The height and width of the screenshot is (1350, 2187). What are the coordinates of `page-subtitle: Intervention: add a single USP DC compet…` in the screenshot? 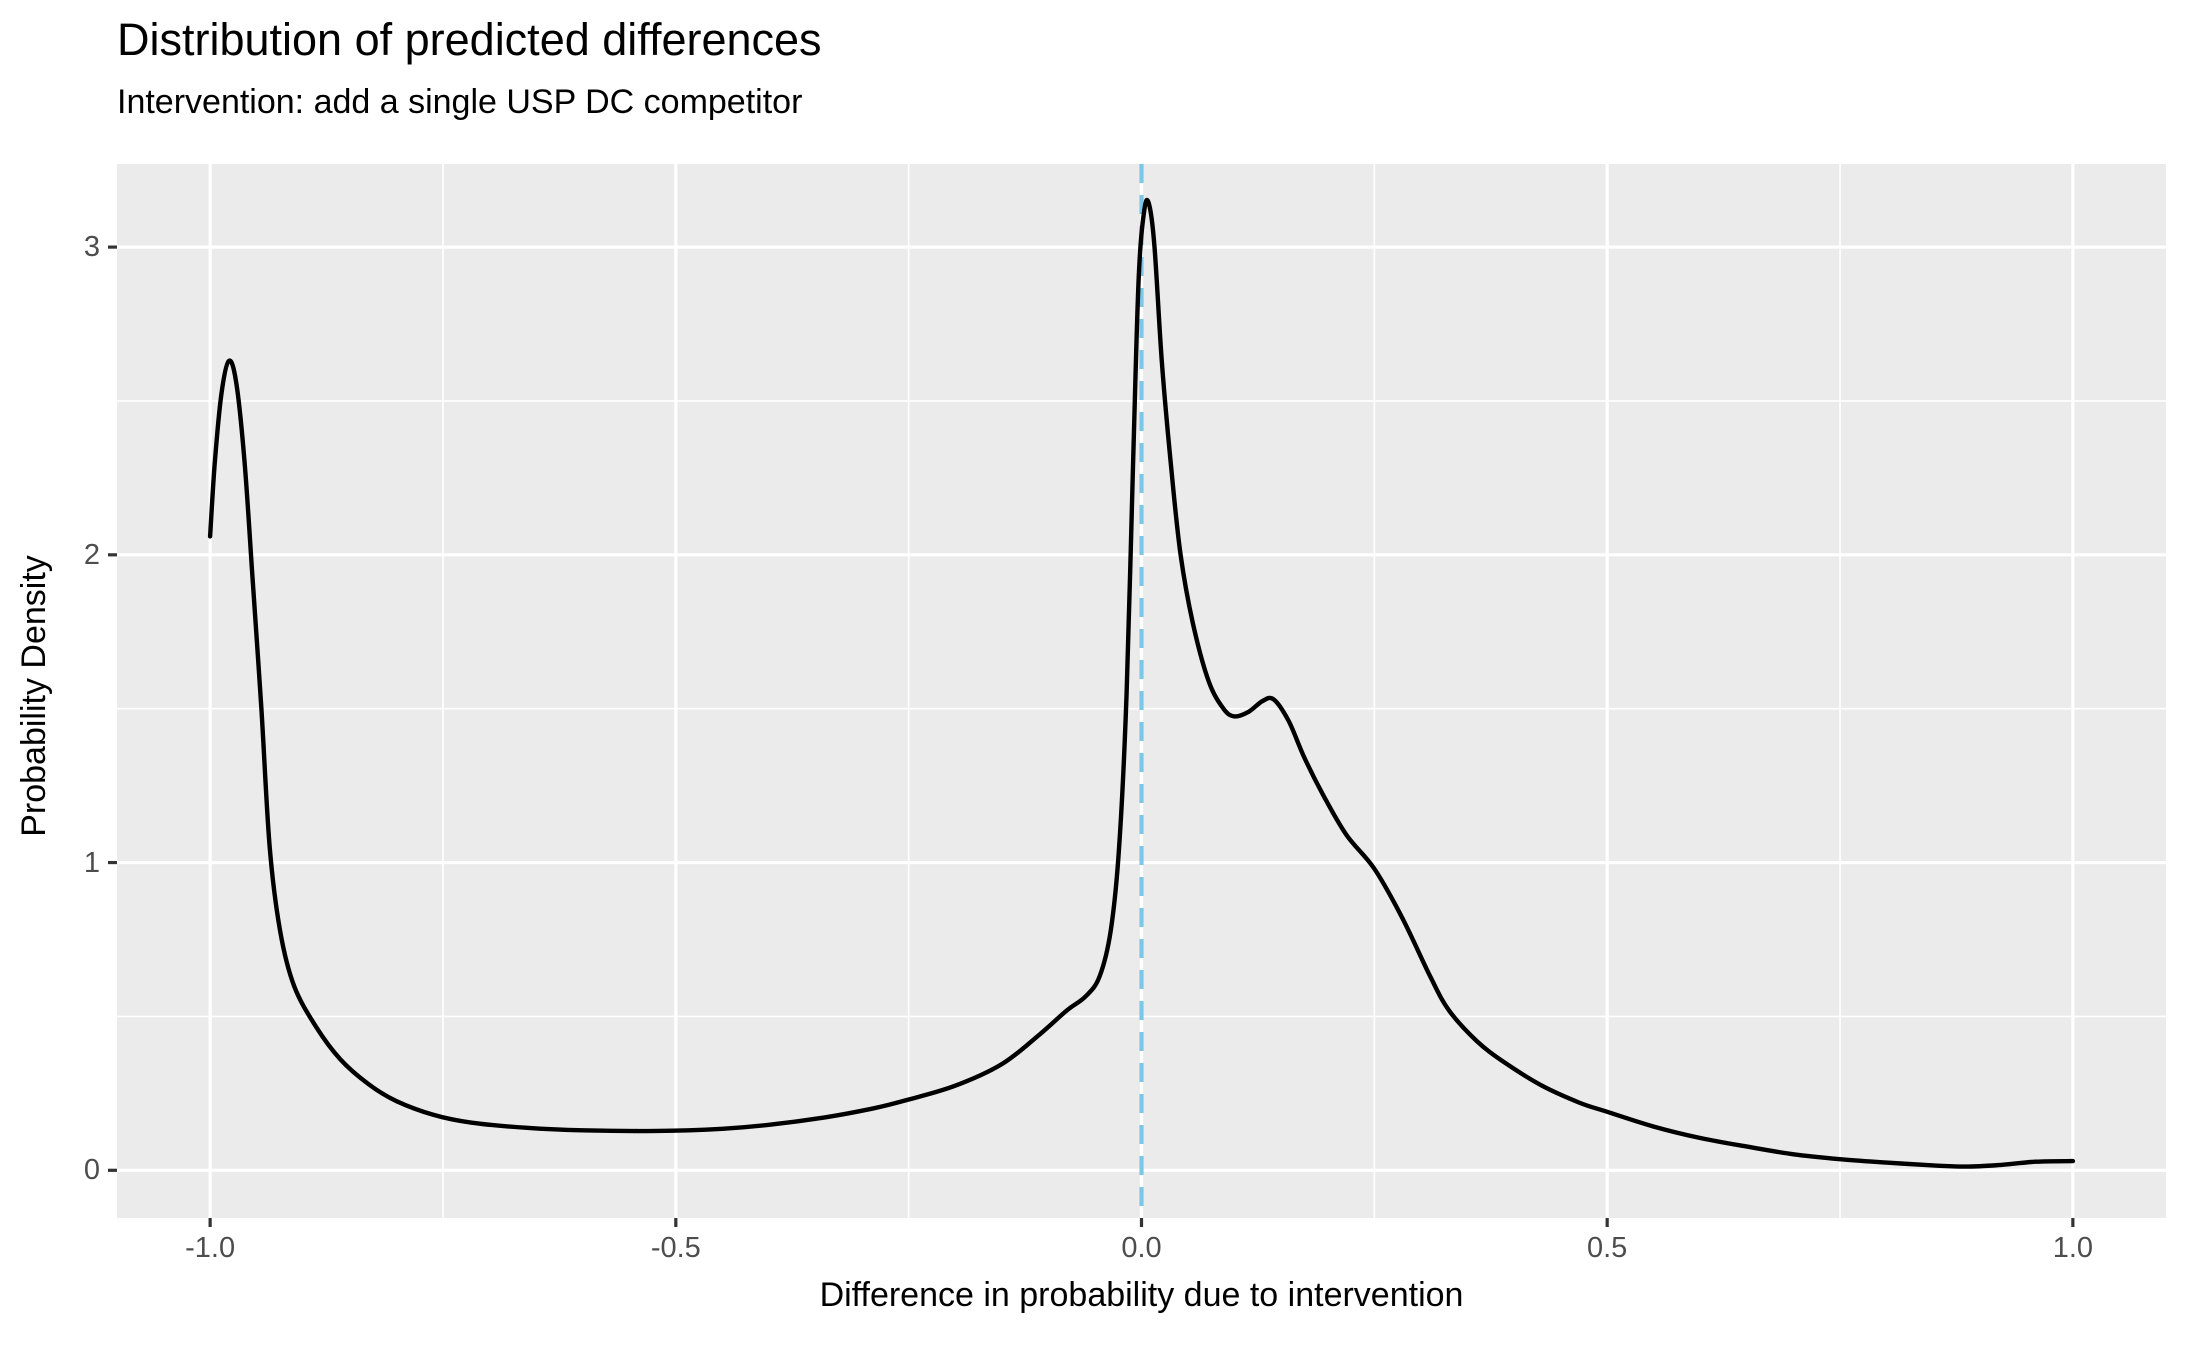 It's located at (460, 102).